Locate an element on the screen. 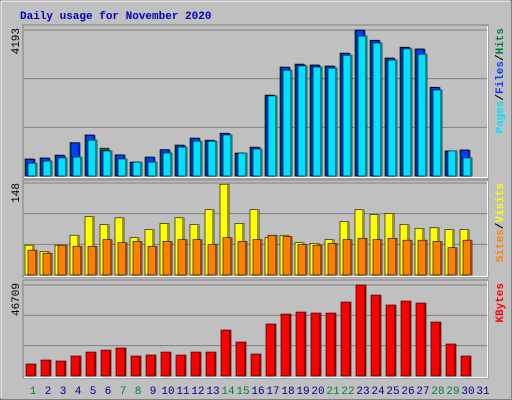 Image resolution: width=512 pixels, height=400 pixels. x-tick-label: 4 is located at coordinates (78, 392).